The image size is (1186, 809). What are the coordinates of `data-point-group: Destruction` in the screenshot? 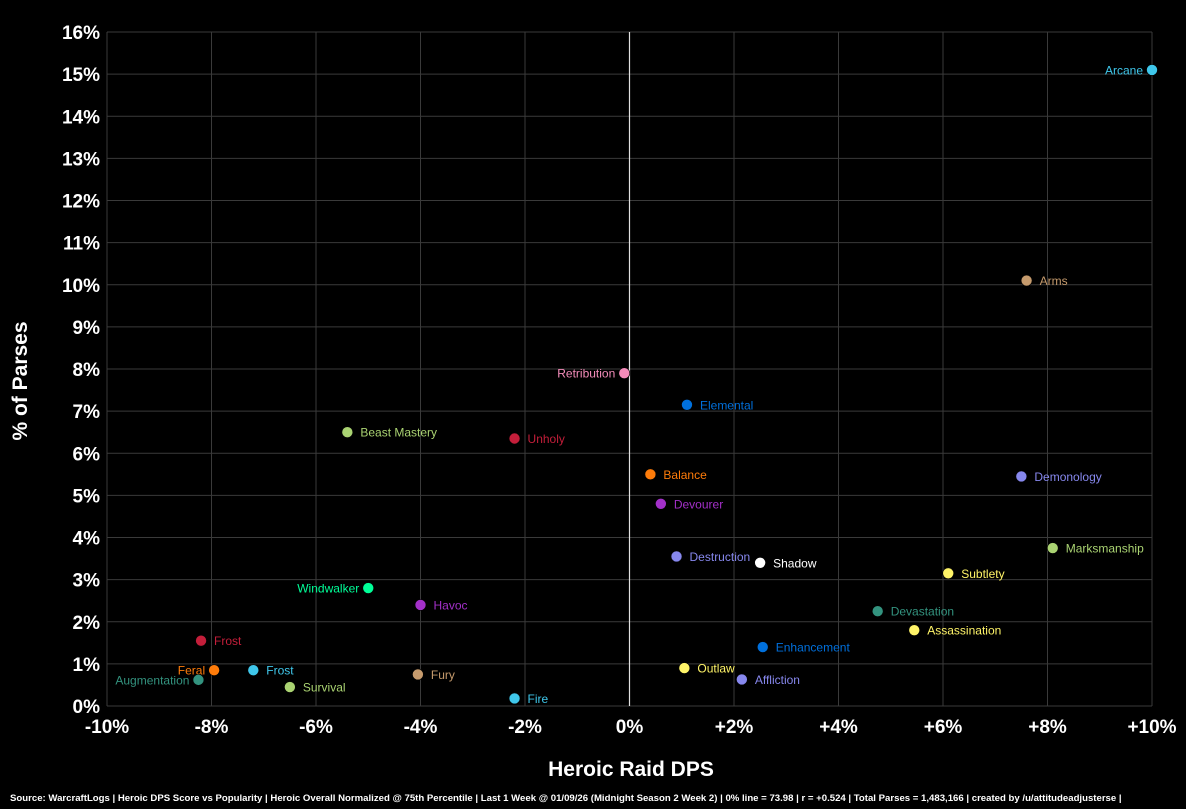 It's located at (710, 557).